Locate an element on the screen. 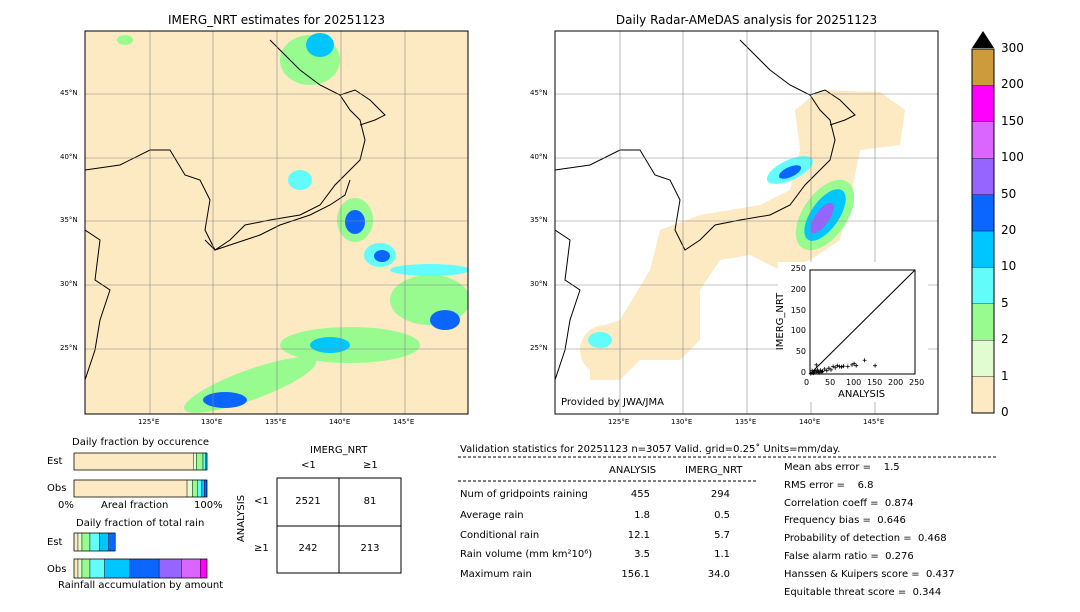 The image size is (1080, 612). contingency-row-title: ANALYSIS is located at coordinates (242, 518).